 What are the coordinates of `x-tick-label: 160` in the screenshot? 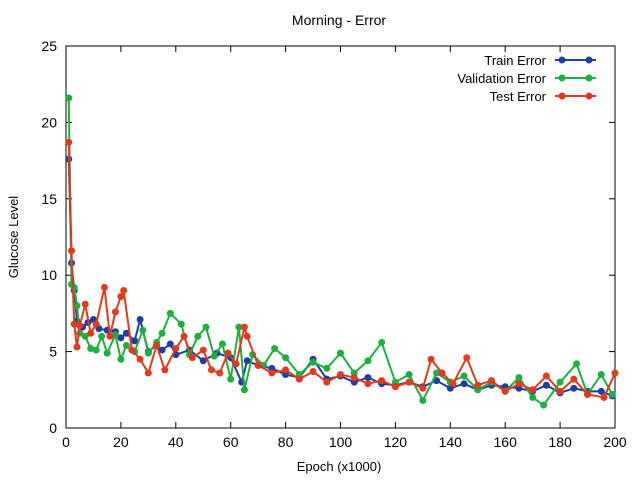 It's located at (506, 442).